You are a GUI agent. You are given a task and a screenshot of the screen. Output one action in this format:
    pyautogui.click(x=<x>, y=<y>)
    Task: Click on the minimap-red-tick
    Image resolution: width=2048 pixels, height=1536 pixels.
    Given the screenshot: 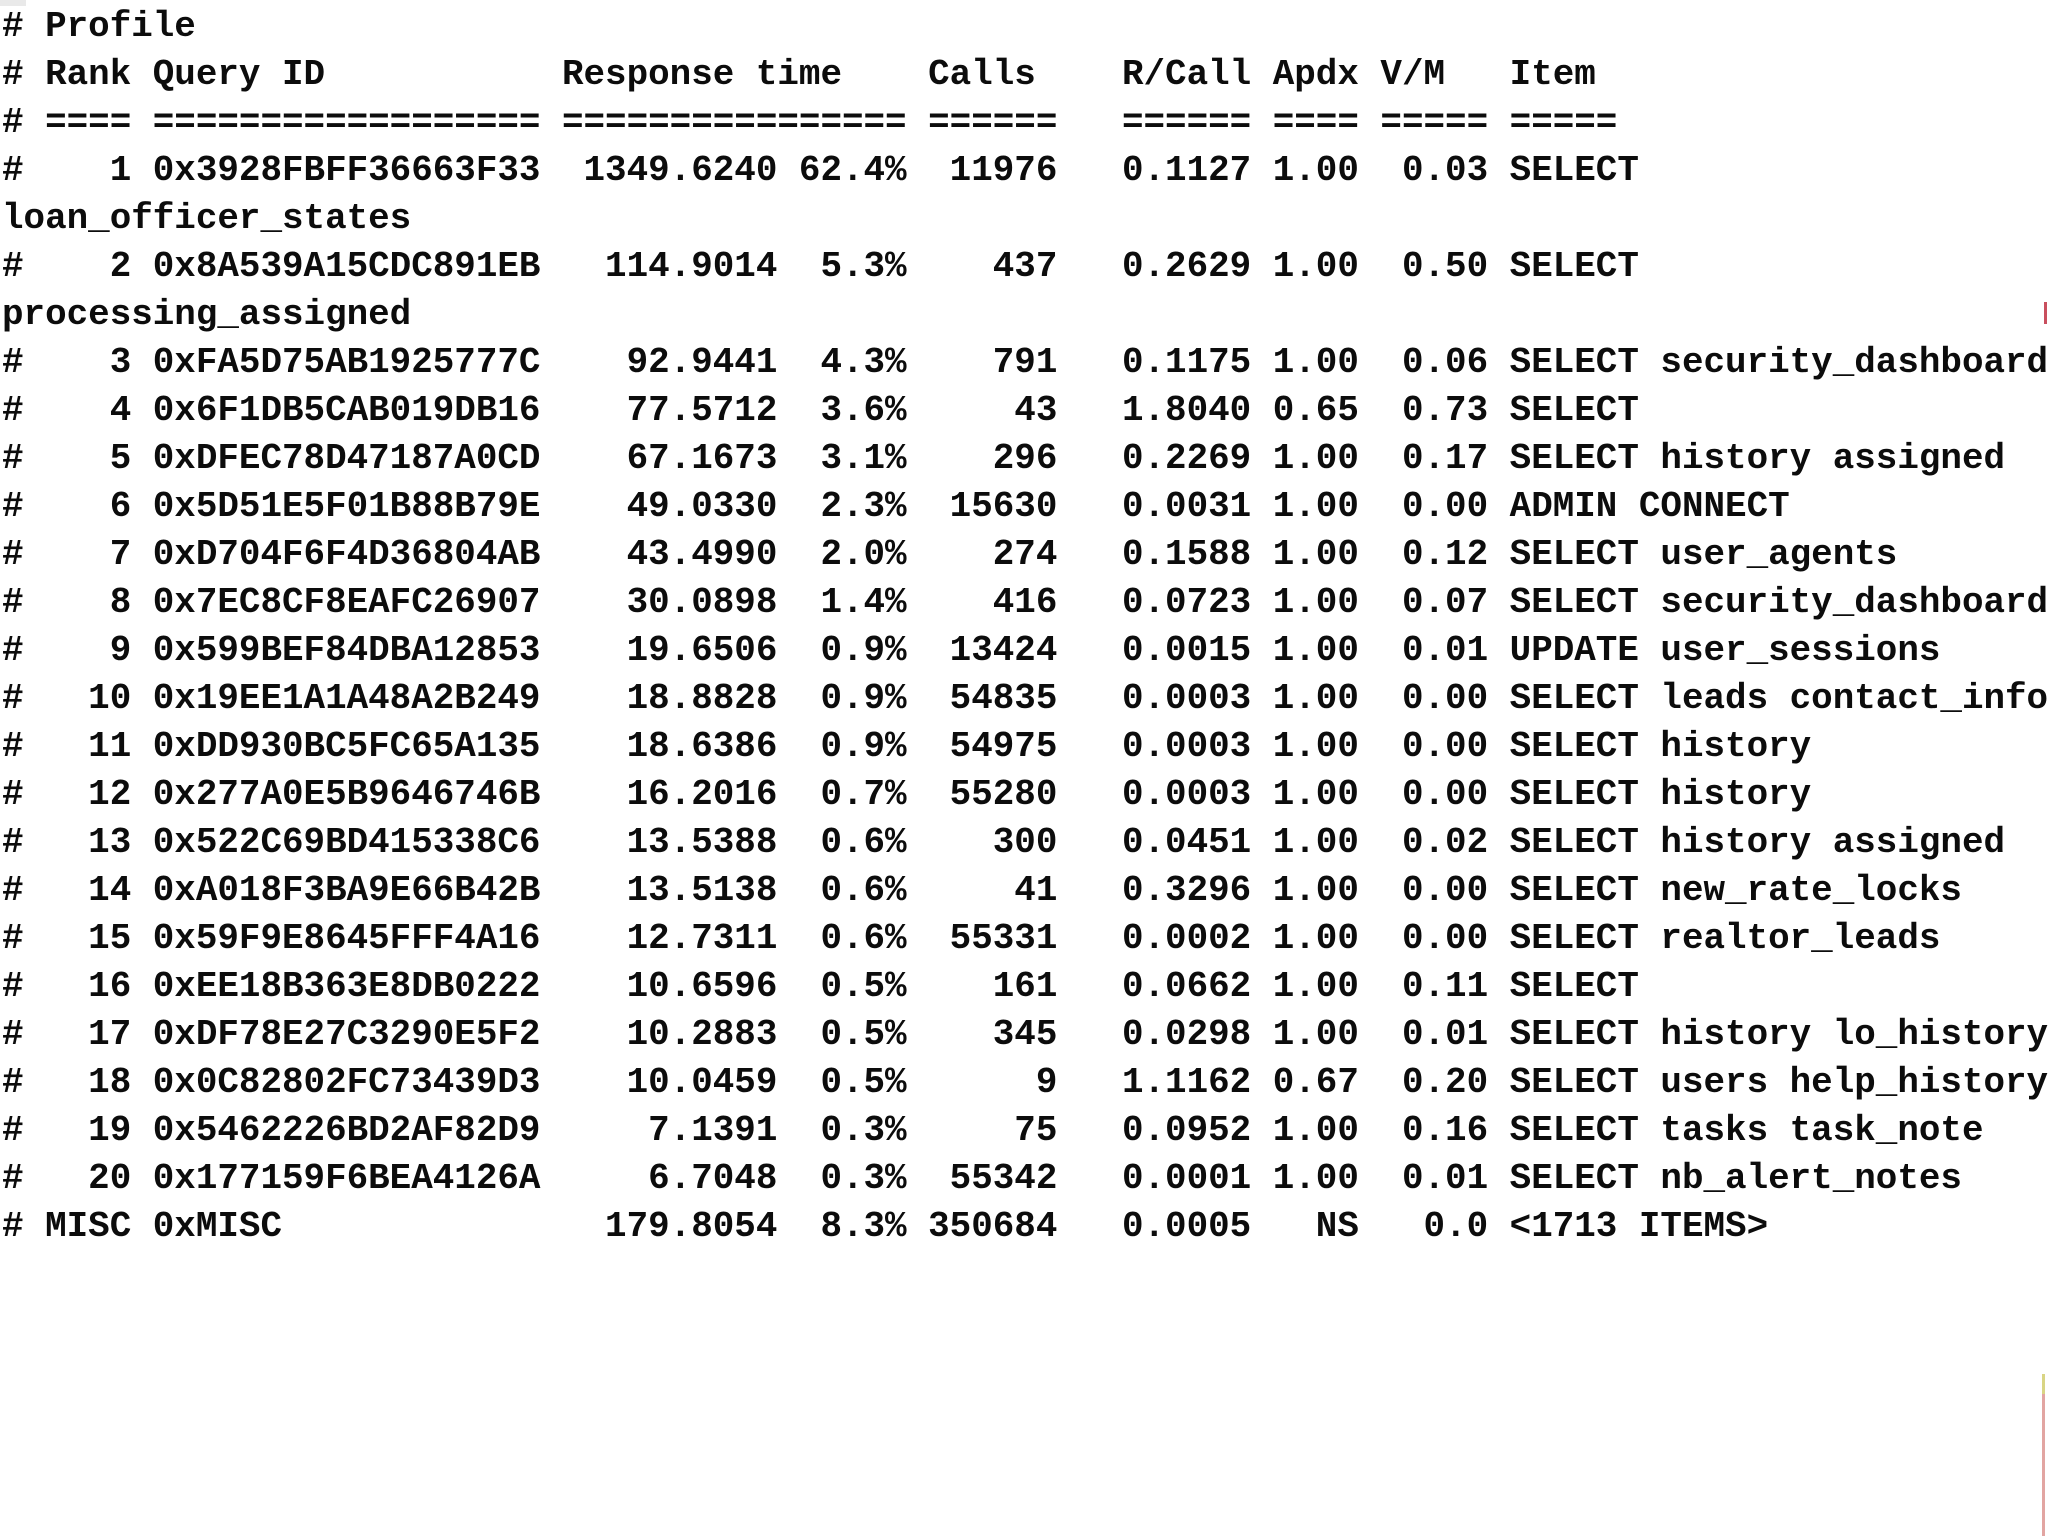 What is the action you would take?
    pyautogui.click(x=2045, y=313)
    